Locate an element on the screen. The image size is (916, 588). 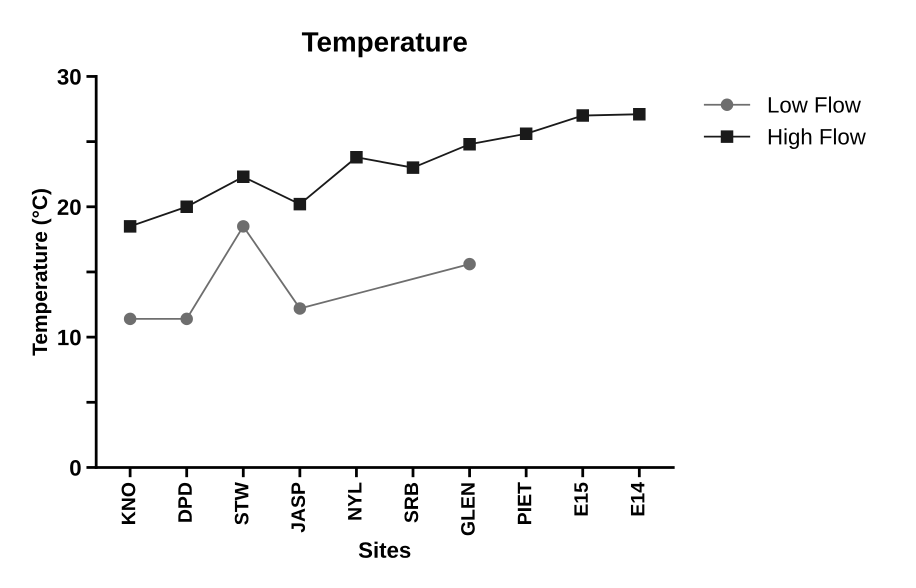
x-tick-label: NYL is located at coordinates (355, 501).